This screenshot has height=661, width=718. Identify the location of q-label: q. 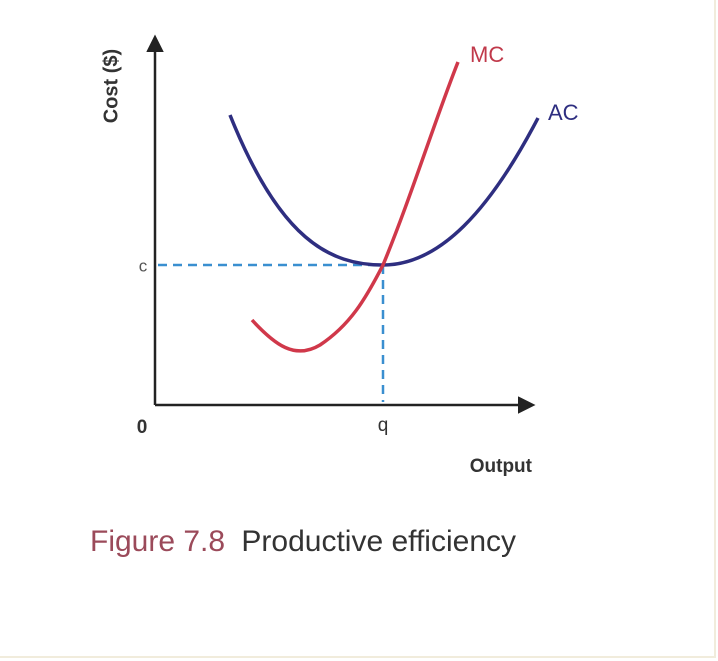
(383, 425).